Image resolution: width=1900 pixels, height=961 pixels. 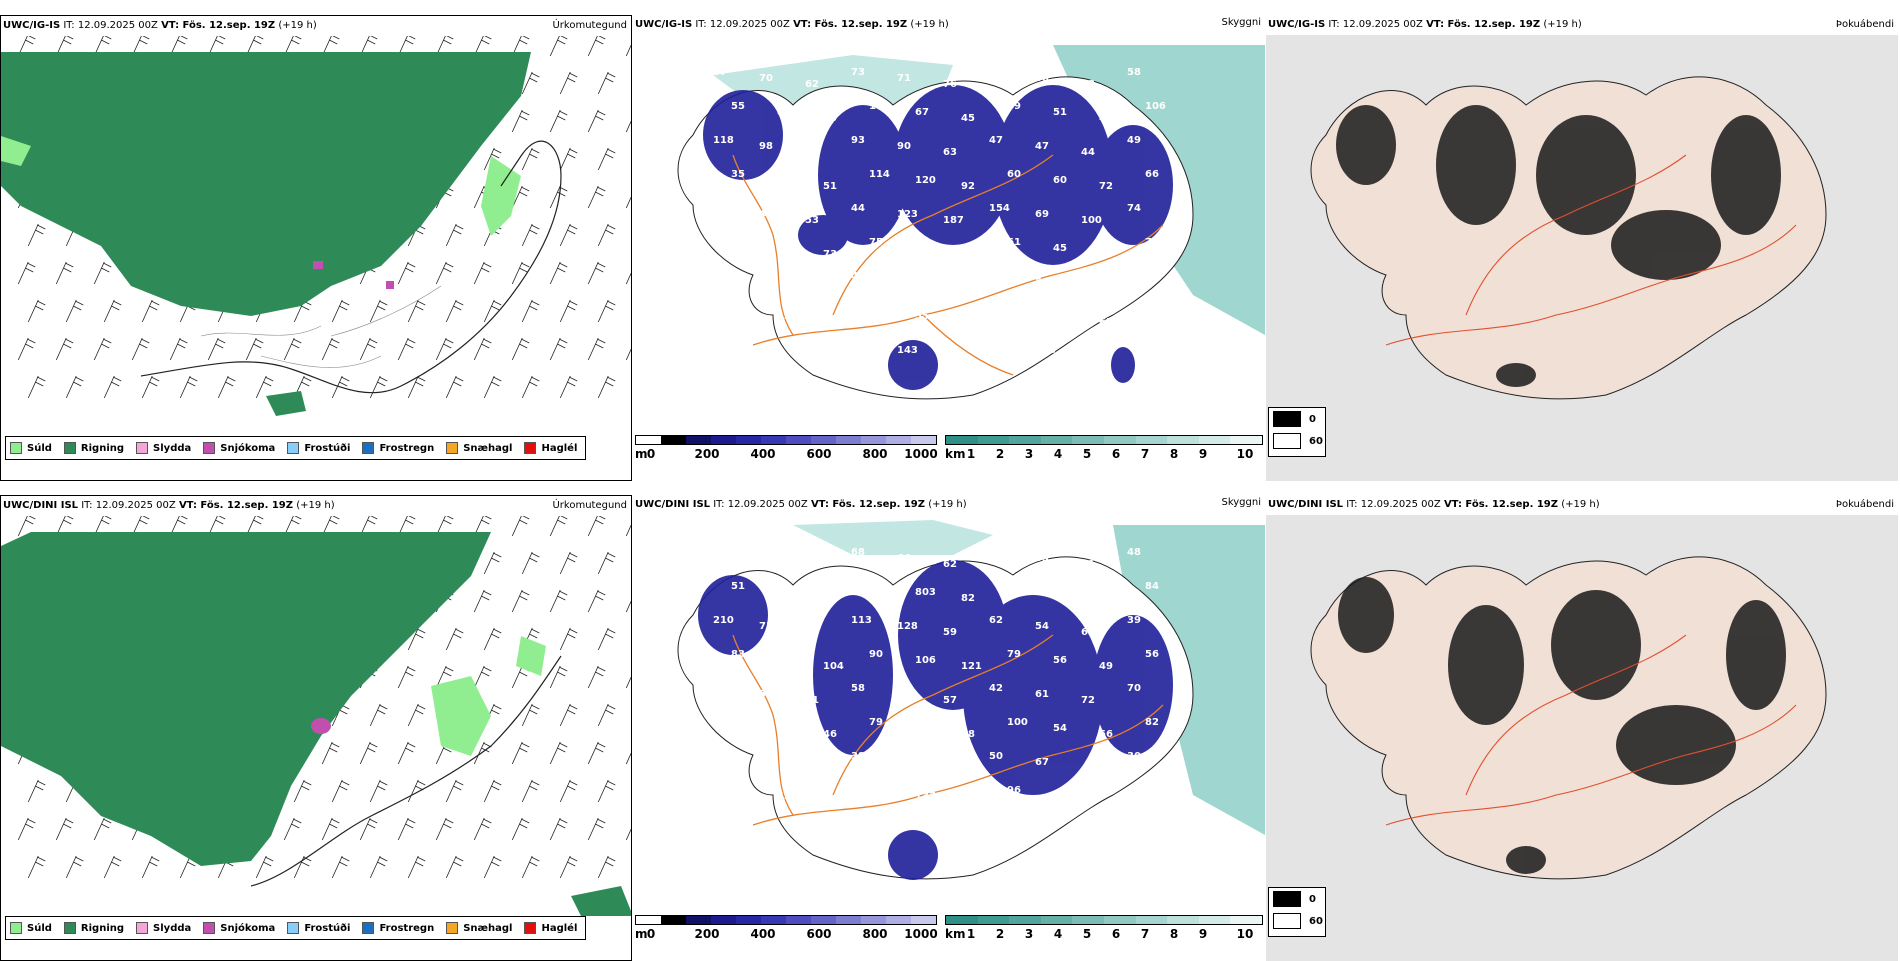 I want to click on cloud-base-label: 34, so click(x=830, y=322).